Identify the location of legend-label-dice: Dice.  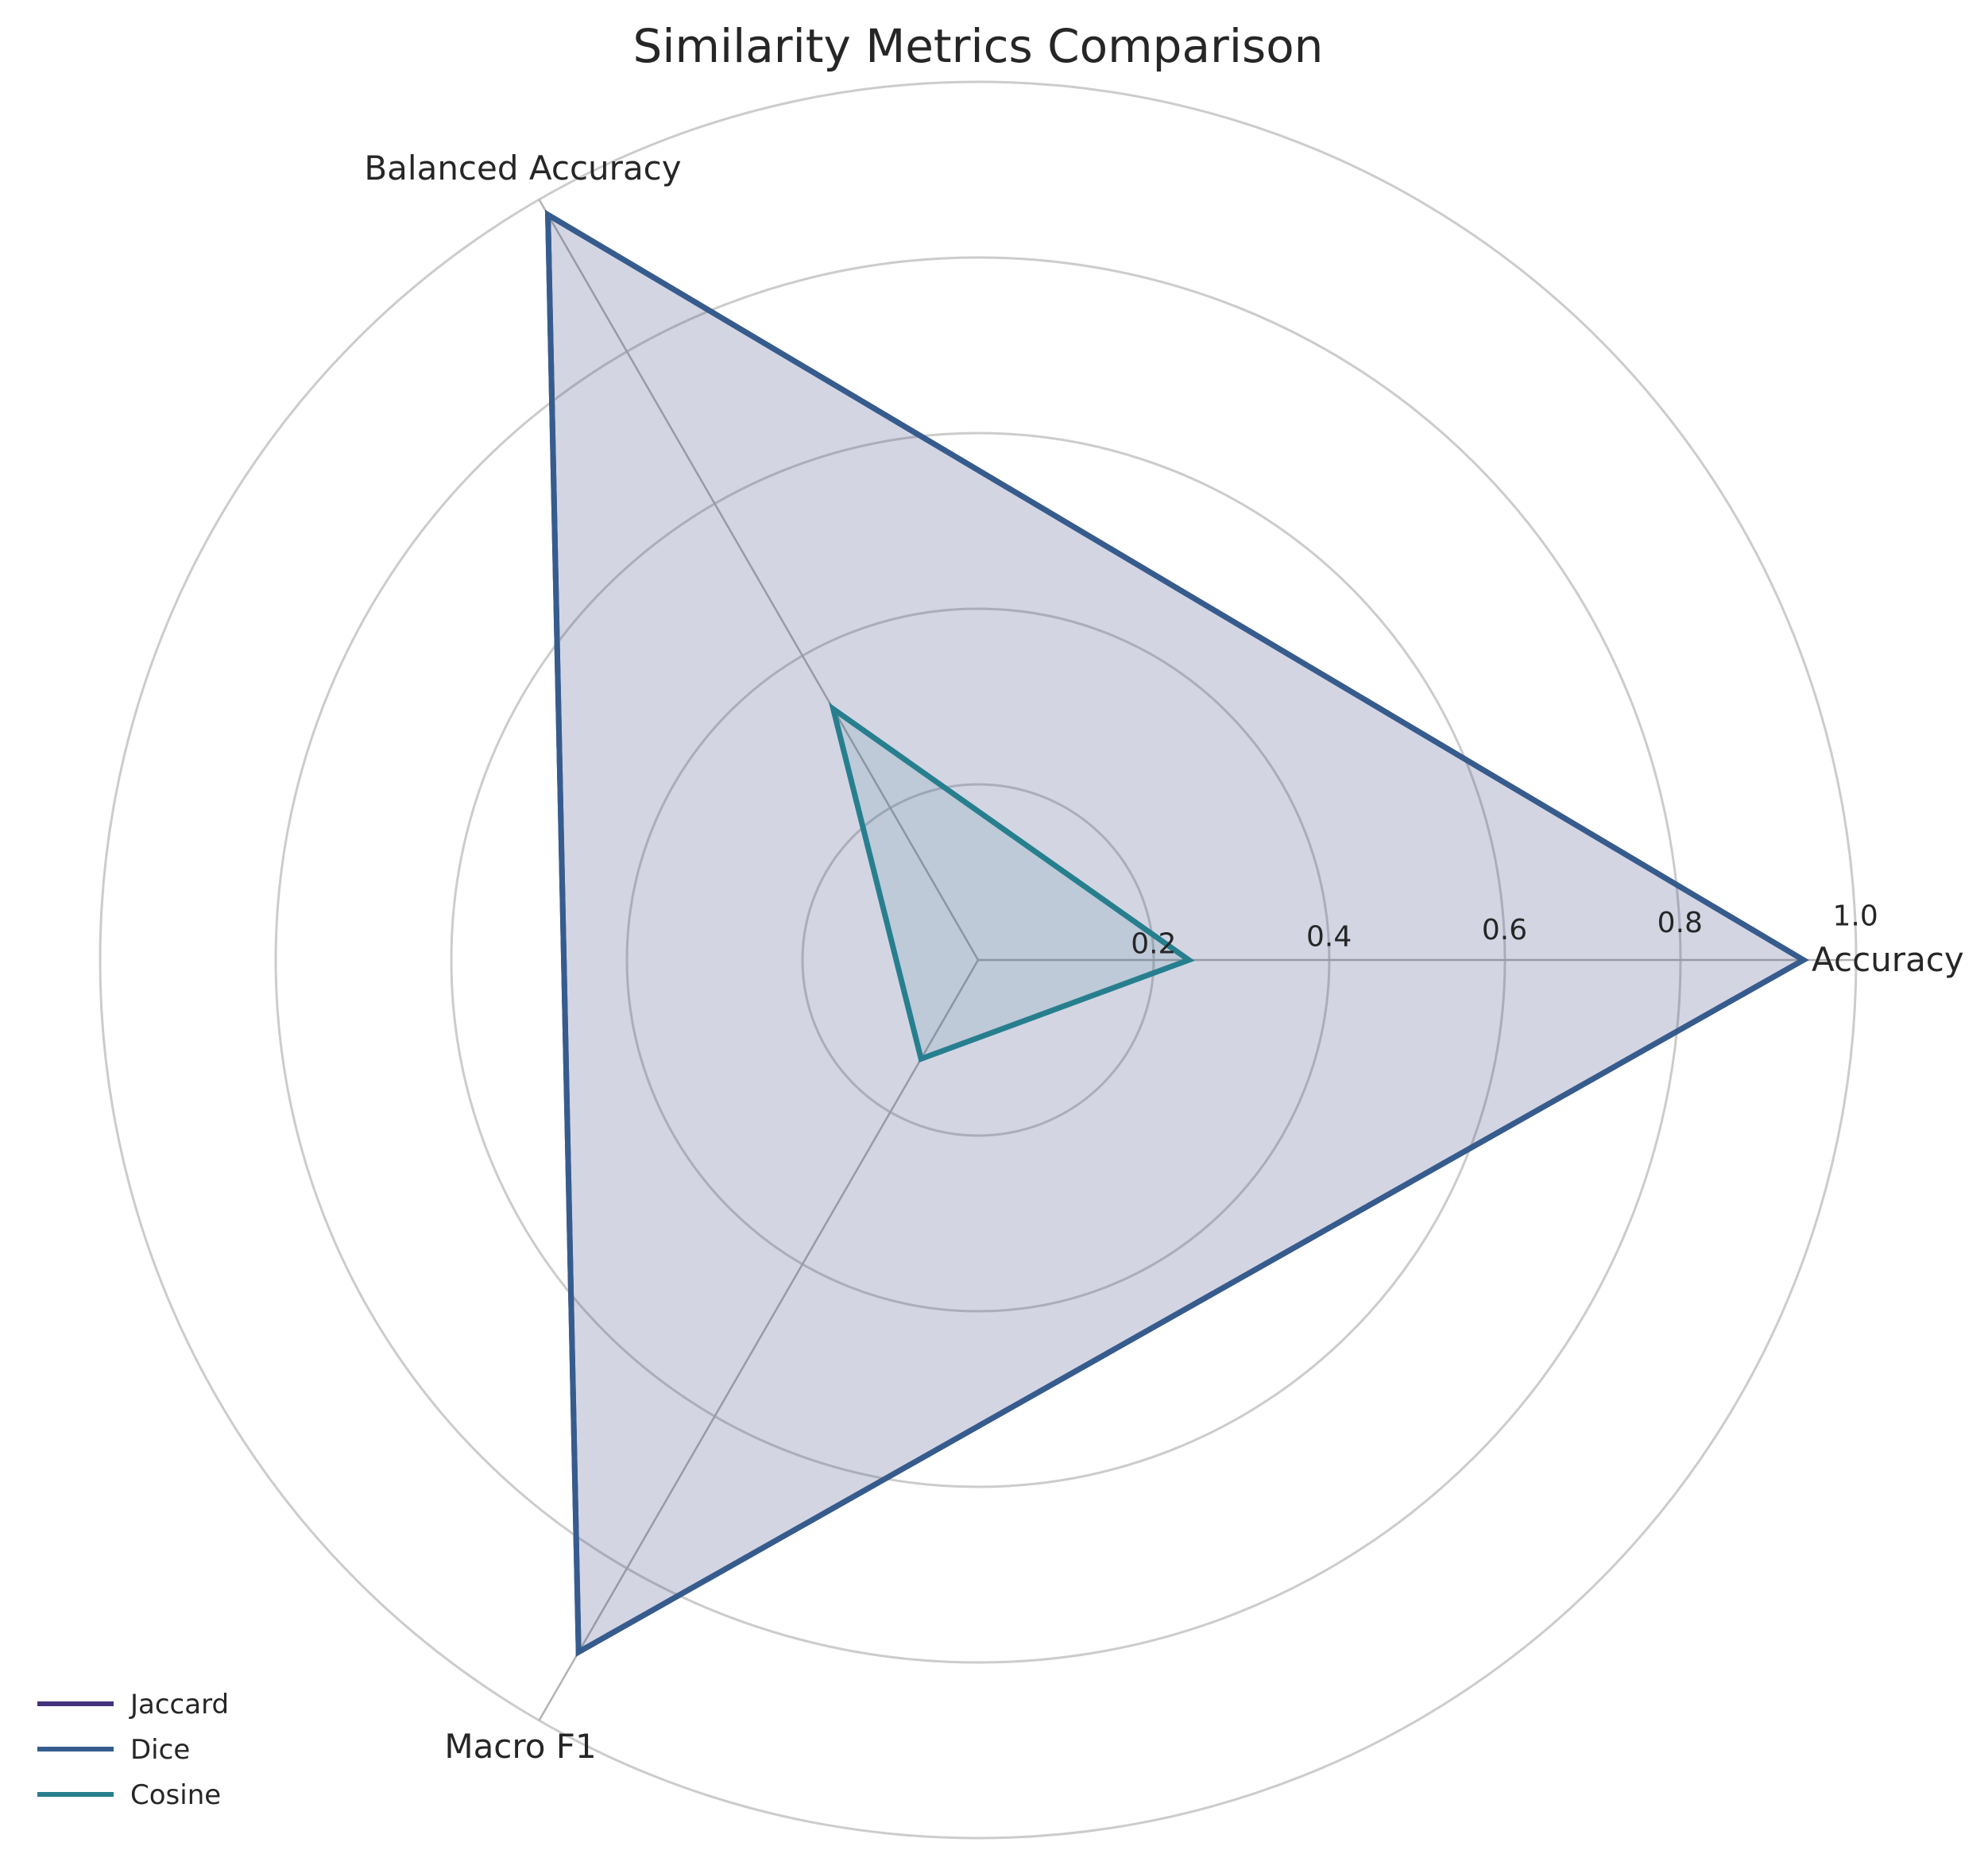
(160, 1750).